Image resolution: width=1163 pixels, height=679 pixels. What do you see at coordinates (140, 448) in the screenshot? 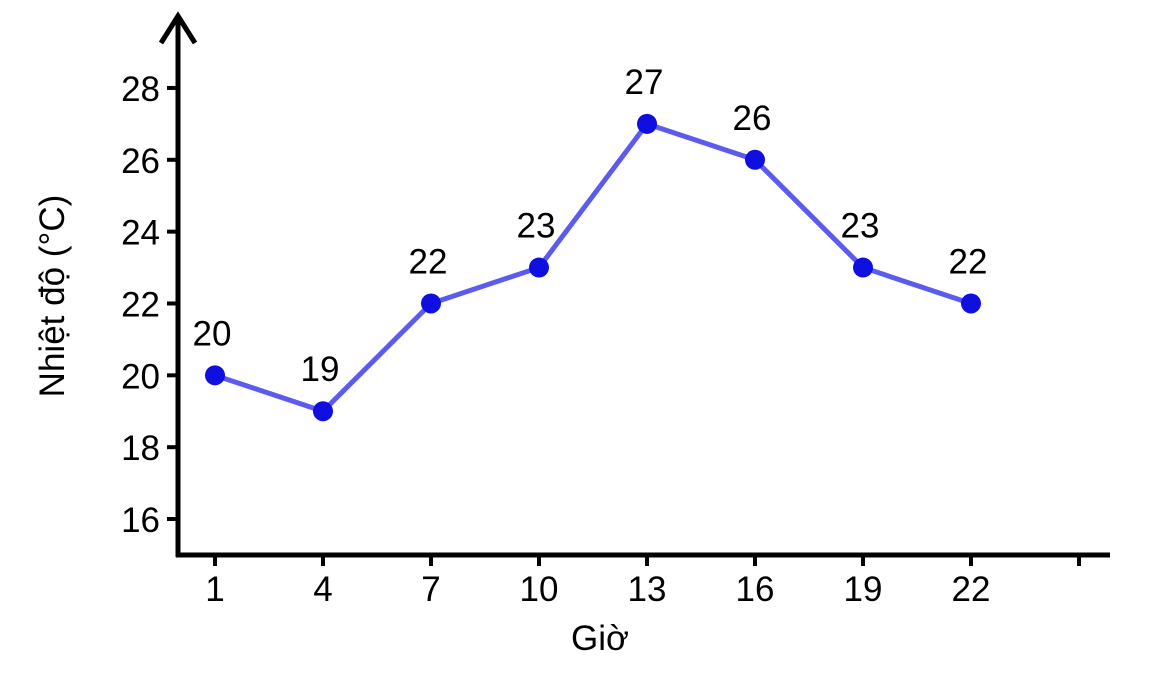
I see `y-axis-tick-label: 18` at bounding box center [140, 448].